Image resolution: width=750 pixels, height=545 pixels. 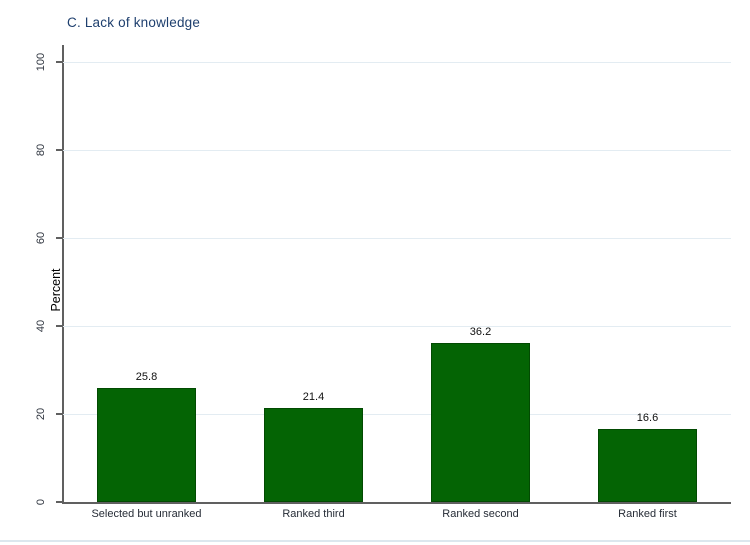 What do you see at coordinates (313, 396) in the screenshot?
I see `bar-value-label-2: 21.4` at bounding box center [313, 396].